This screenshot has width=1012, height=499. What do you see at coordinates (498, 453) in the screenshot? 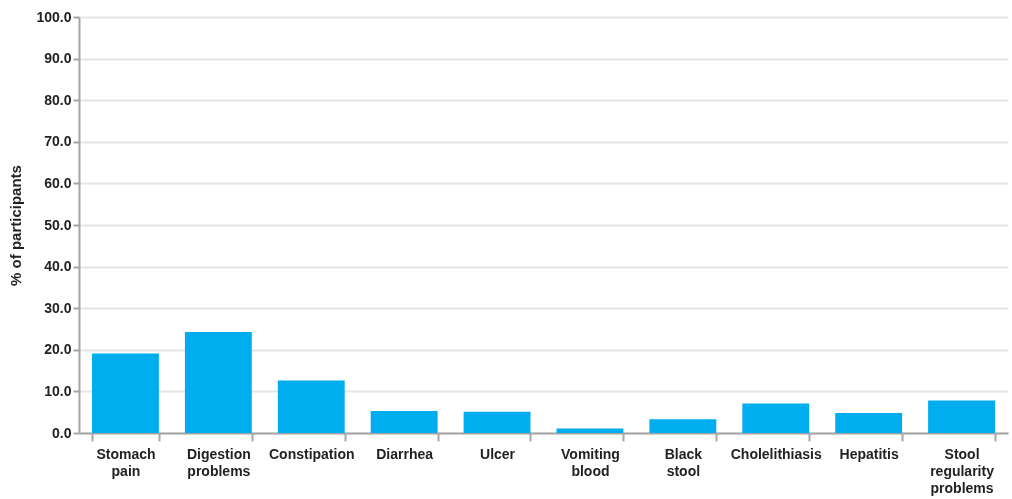
I see `x-tick-label: Ulcer` at bounding box center [498, 453].